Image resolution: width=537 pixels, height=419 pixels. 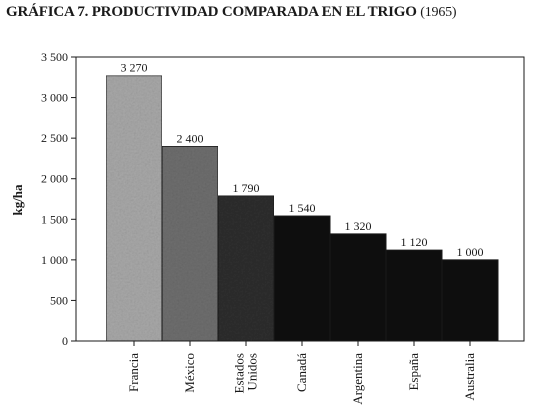 I want to click on x-tick-label: Argentina, so click(x=357, y=379).